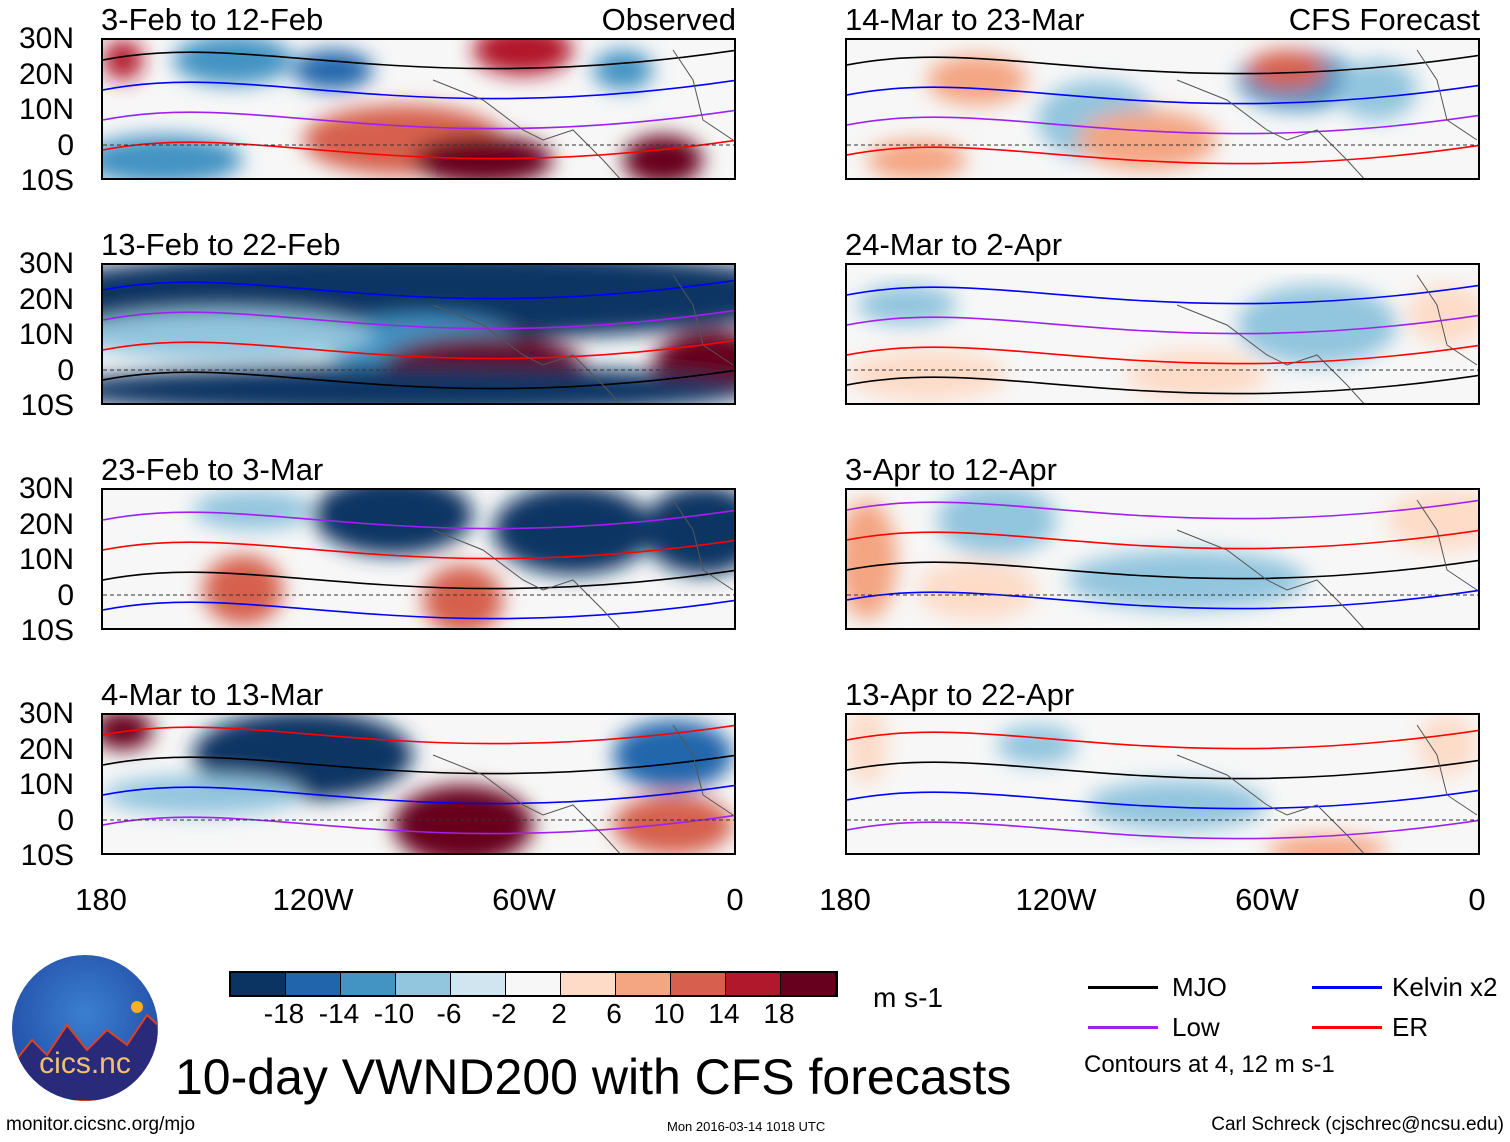 Image resolution: width=1510 pixels, height=1142 pixels. I want to click on panel-title: 3-Feb to 12-Feb, so click(212, 19).